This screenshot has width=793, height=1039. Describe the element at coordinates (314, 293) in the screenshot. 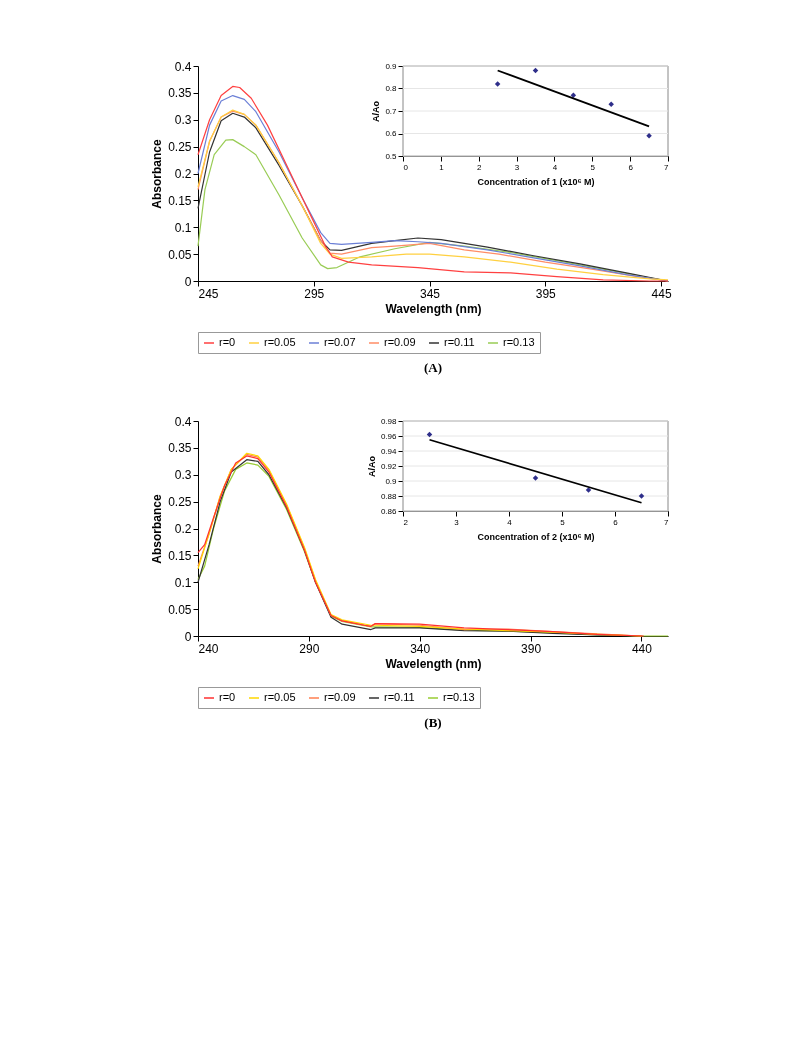

I see `x-tick-label: 295` at that location.